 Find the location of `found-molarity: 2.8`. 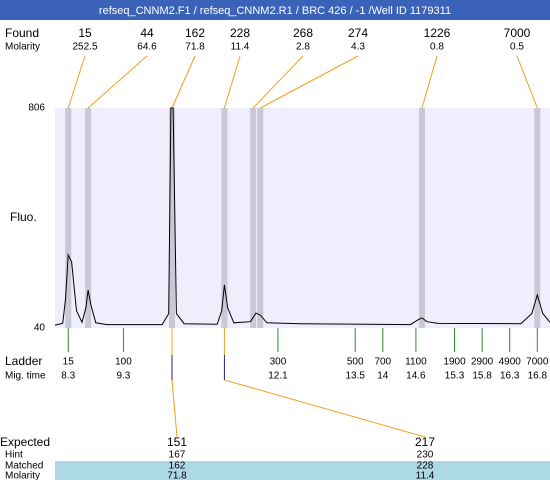

found-molarity: 2.8 is located at coordinates (303, 47).